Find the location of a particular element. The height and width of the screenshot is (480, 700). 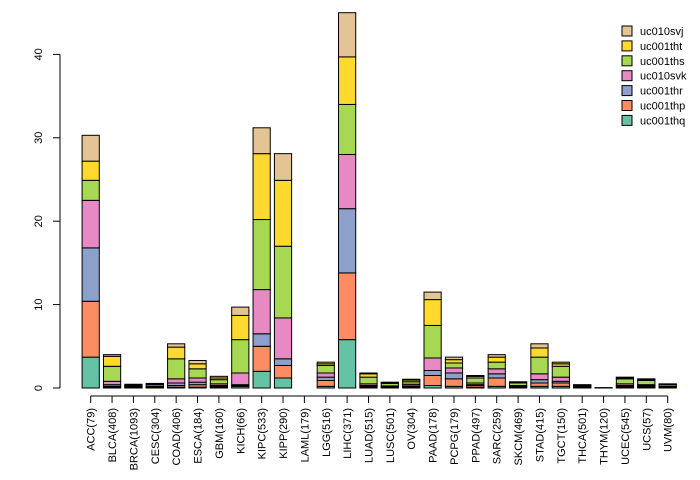

legend-label: uc001thq is located at coordinates (662, 121).